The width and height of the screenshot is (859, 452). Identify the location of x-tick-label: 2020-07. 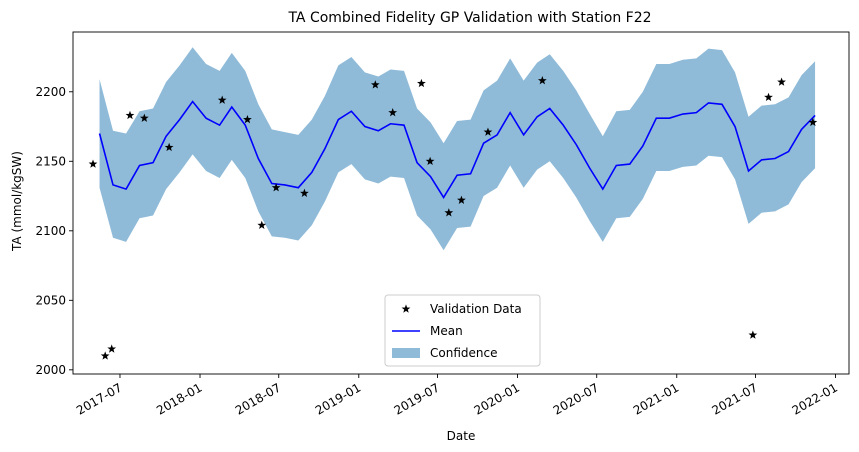
(576, 398).